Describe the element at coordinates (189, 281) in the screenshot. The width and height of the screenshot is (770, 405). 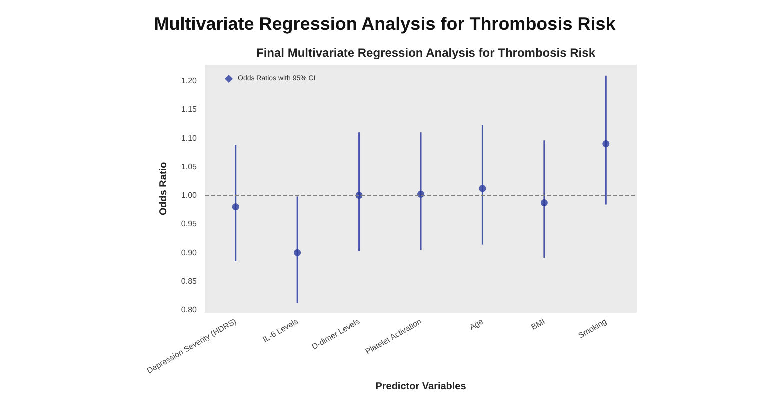
I see `y-tick-label: 0.85` at that location.